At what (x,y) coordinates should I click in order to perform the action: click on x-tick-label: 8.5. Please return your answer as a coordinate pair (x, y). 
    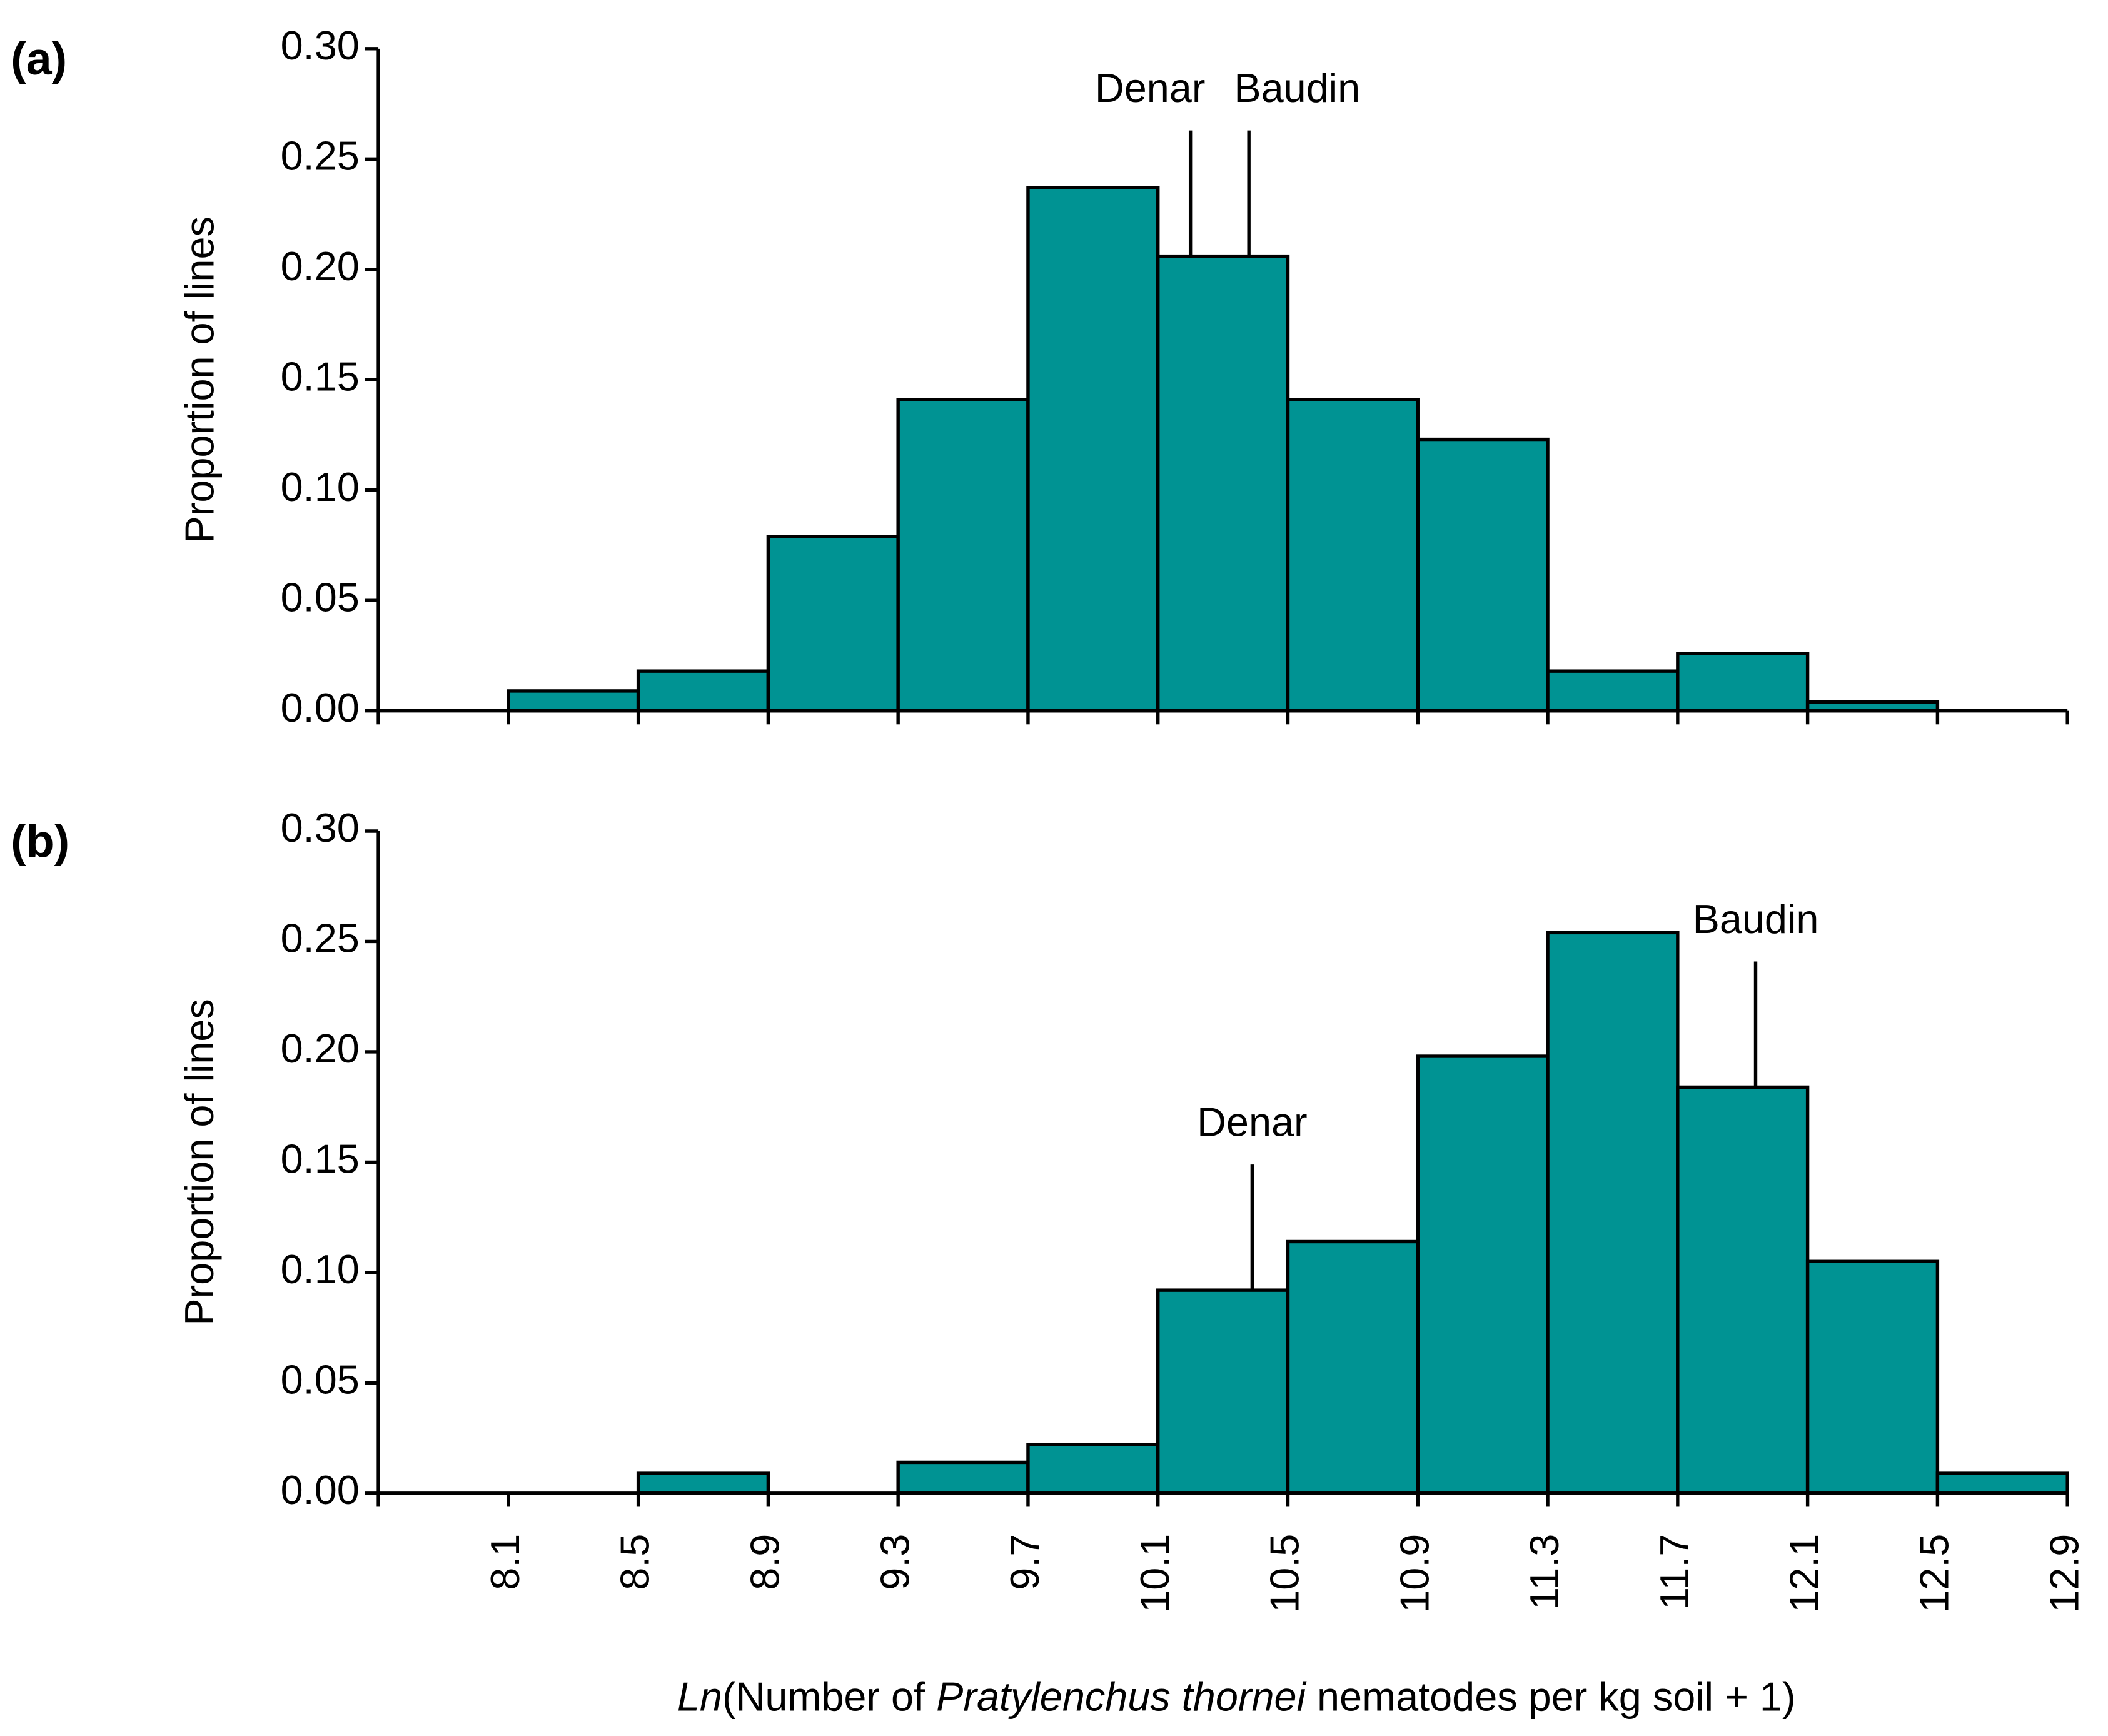
    Looking at the image, I should click on (635, 1562).